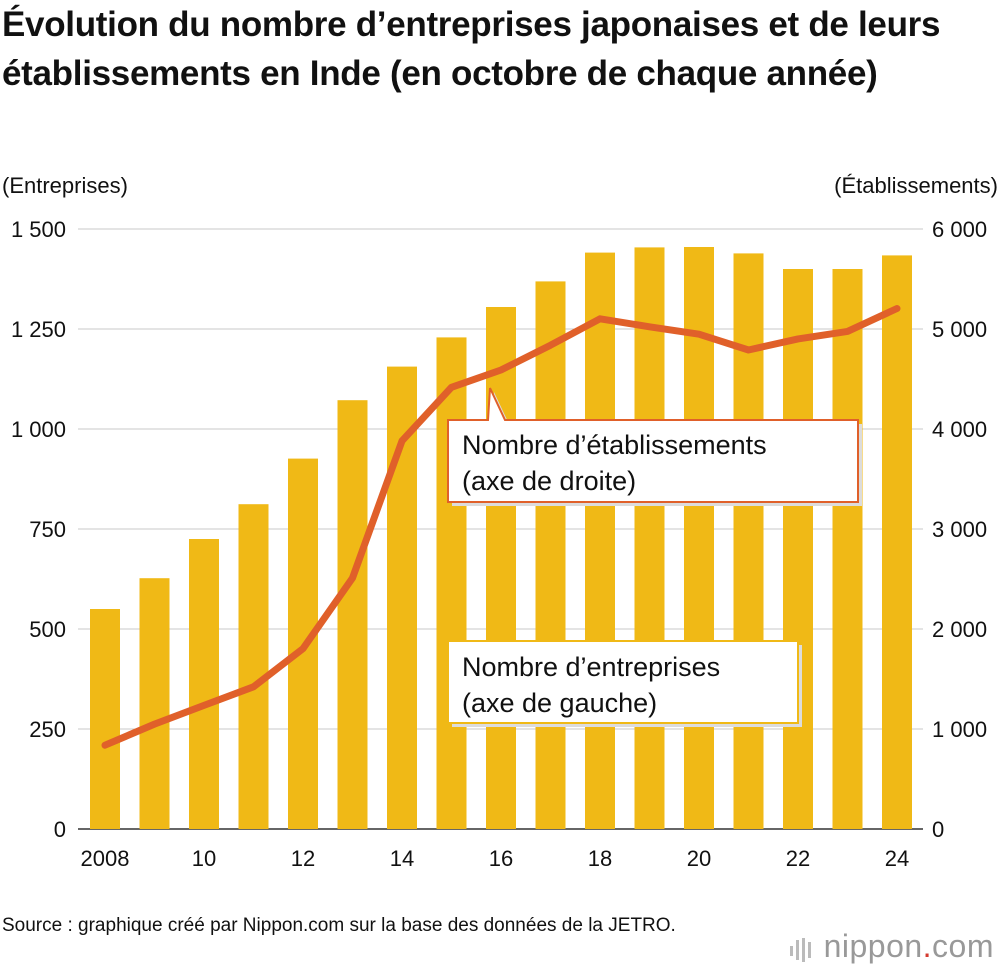 This screenshot has width=1000, height=974. Describe the element at coordinates (959, 429) in the screenshot. I see `right-tick-label: 4 000` at that location.